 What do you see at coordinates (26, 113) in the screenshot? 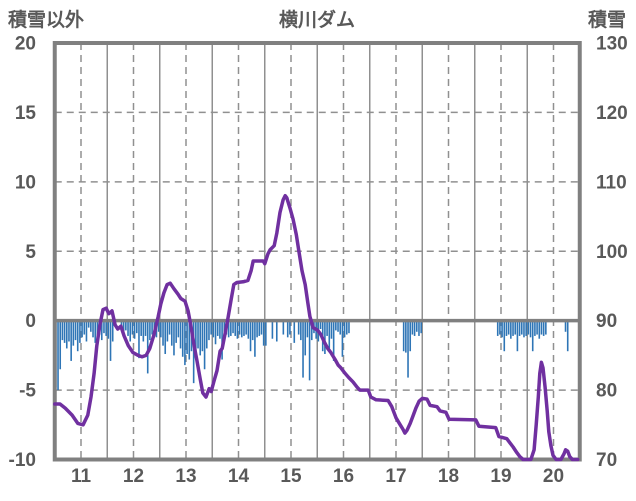
I see `left-axis-tick-label: 15` at bounding box center [26, 113].